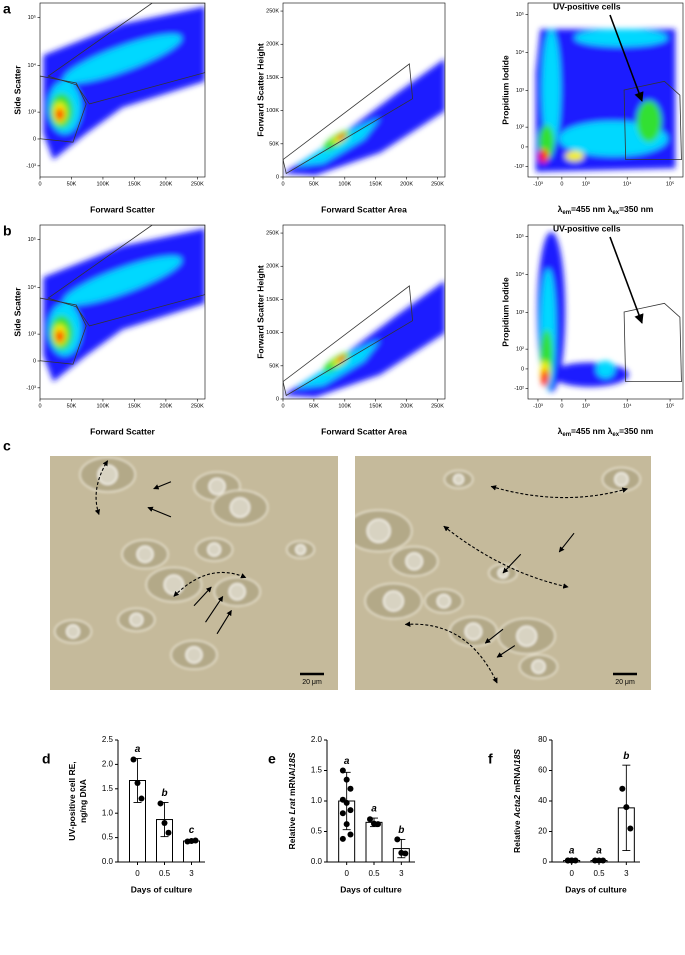  Describe the element at coordinates (627, 405) in the screenshot. I see `x-tick-label: 10⁴` at that location.